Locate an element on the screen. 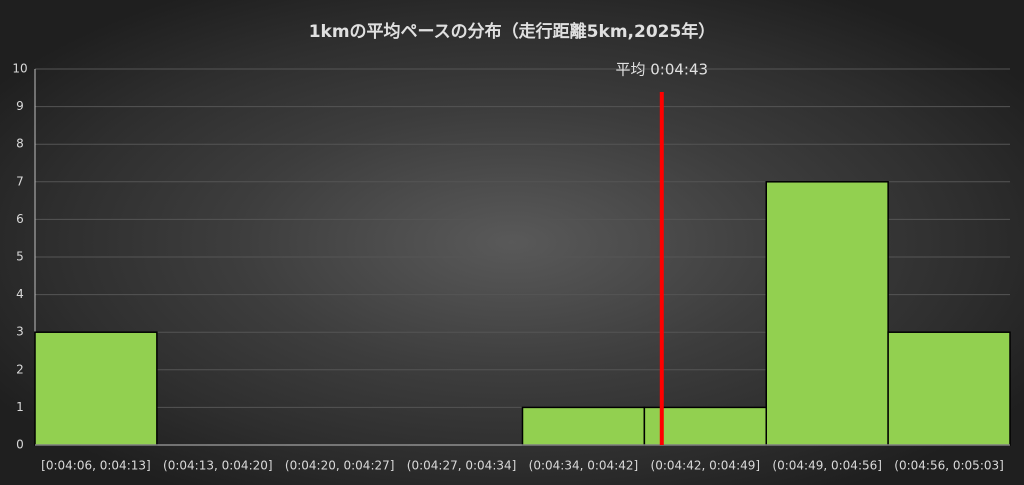  y-tick-label: 10 is located at coordinates (19, 69).